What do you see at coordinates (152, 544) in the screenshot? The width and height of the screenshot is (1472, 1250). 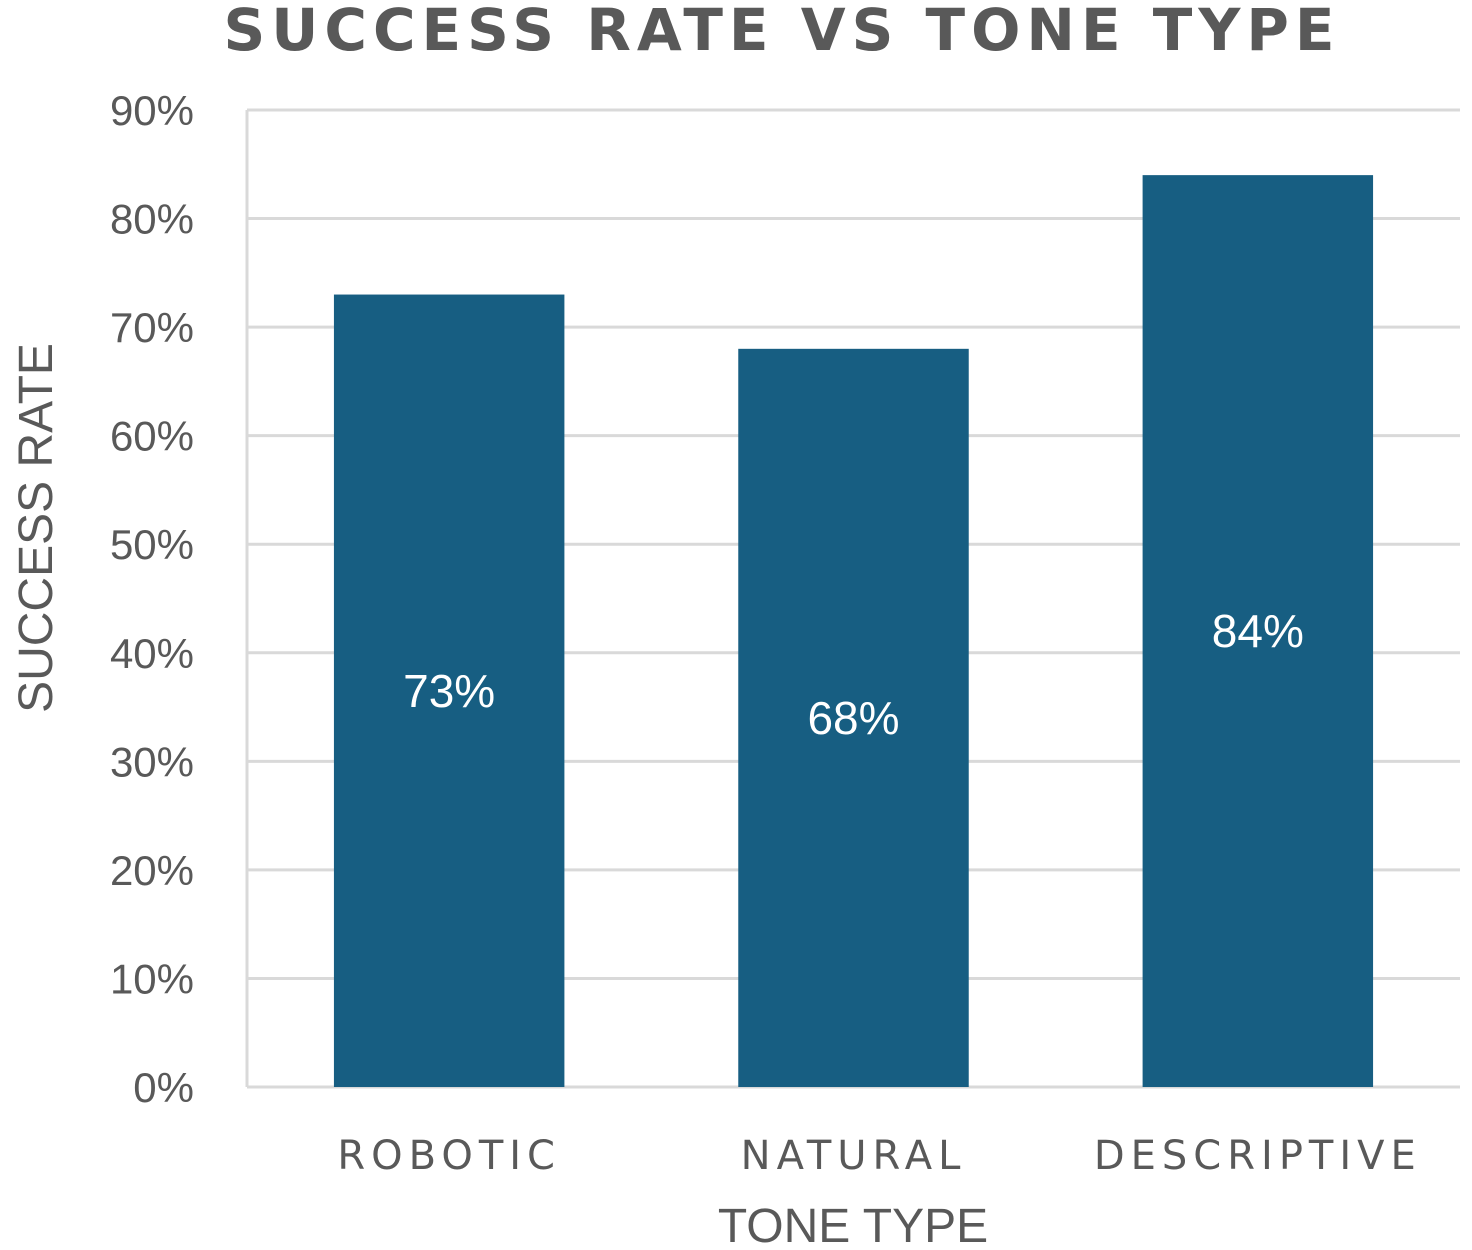 I see `y-tick-label: 50%` at bounding box center [152, 544].